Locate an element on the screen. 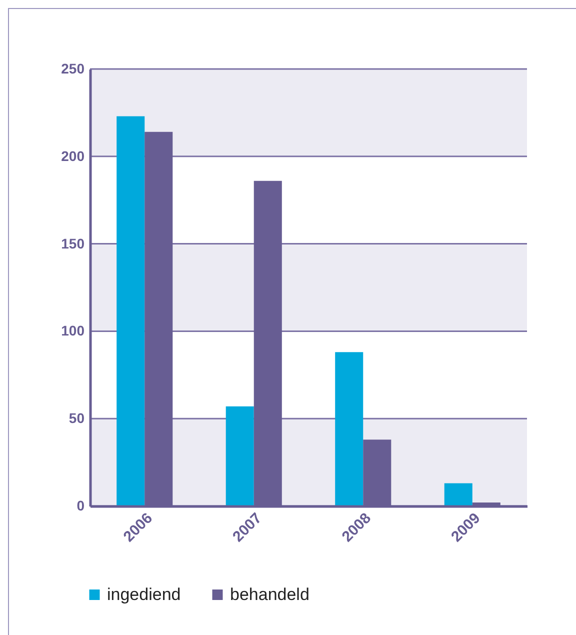  y-tick-label: 250 is located at coordinates (73, 68).